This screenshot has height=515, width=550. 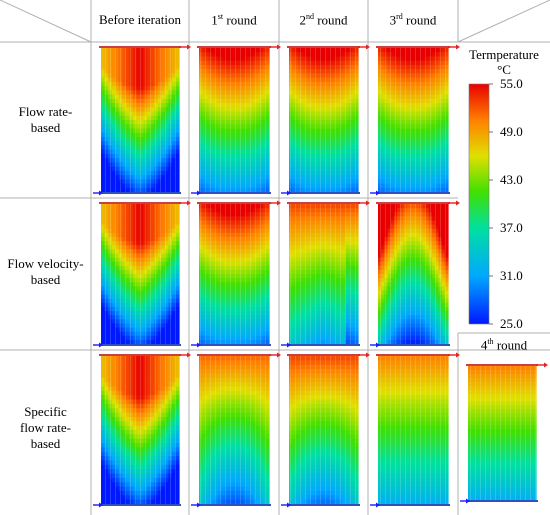 I want to click on row-label-line: flow rate-, so click(x=45, y=427).